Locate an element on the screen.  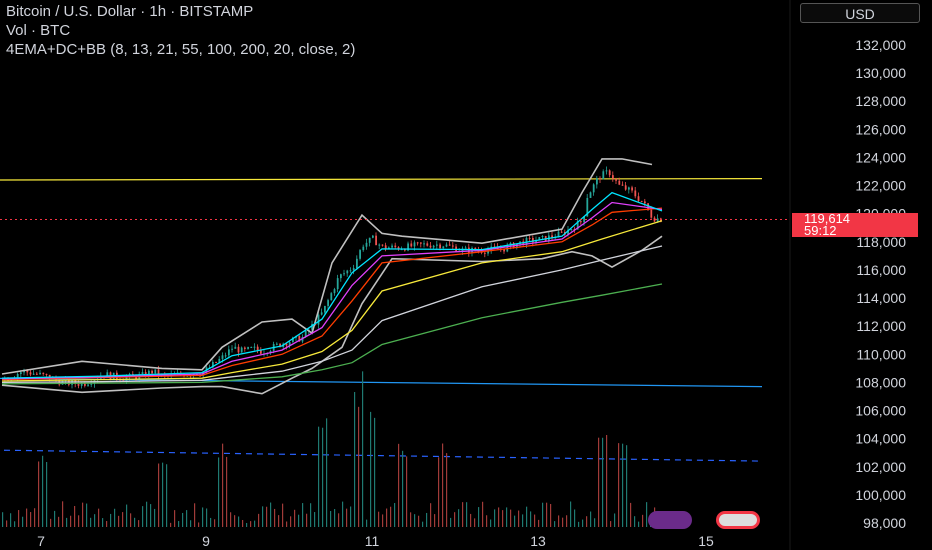
symbol-title: Bitcoin / U.S. Dollar · 1h · BITSTAMP is located at coordinates (130, 11).